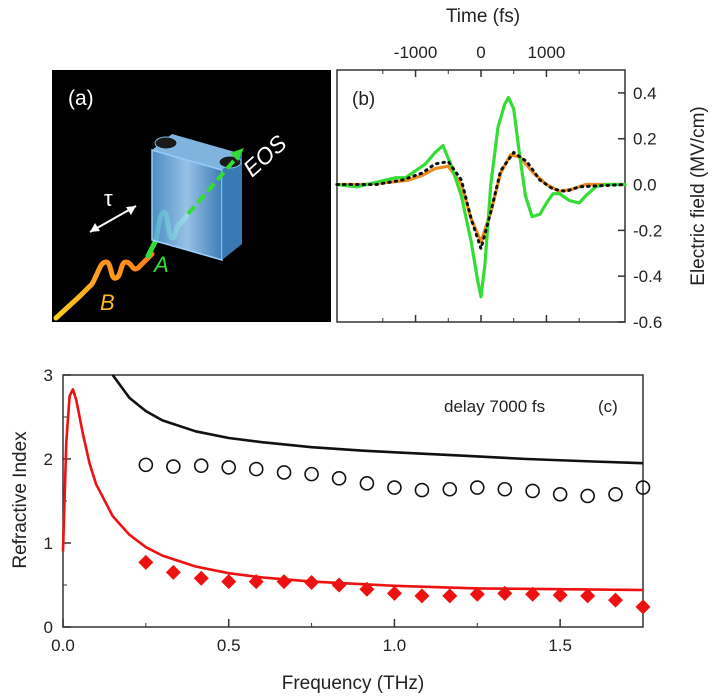 The height and width of the screenshot is (697, 720). Describe the element at coordinates (645, 139) in the screenshot. I see `panel-b-ytick-label: 0.2` at that location.